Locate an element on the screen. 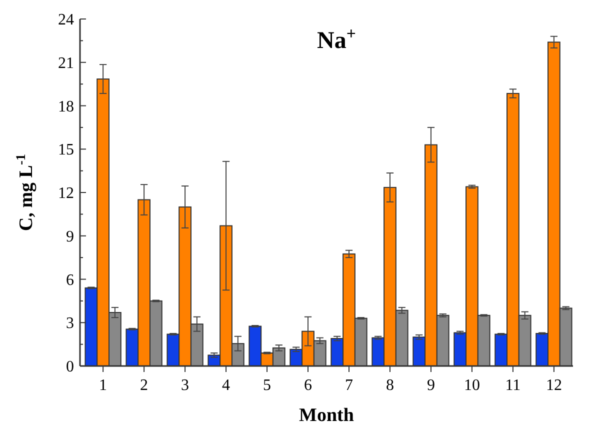 The width and height of the screenshot is (589, 439). y-tick-label: 3 is located at coordinates (70, 323).